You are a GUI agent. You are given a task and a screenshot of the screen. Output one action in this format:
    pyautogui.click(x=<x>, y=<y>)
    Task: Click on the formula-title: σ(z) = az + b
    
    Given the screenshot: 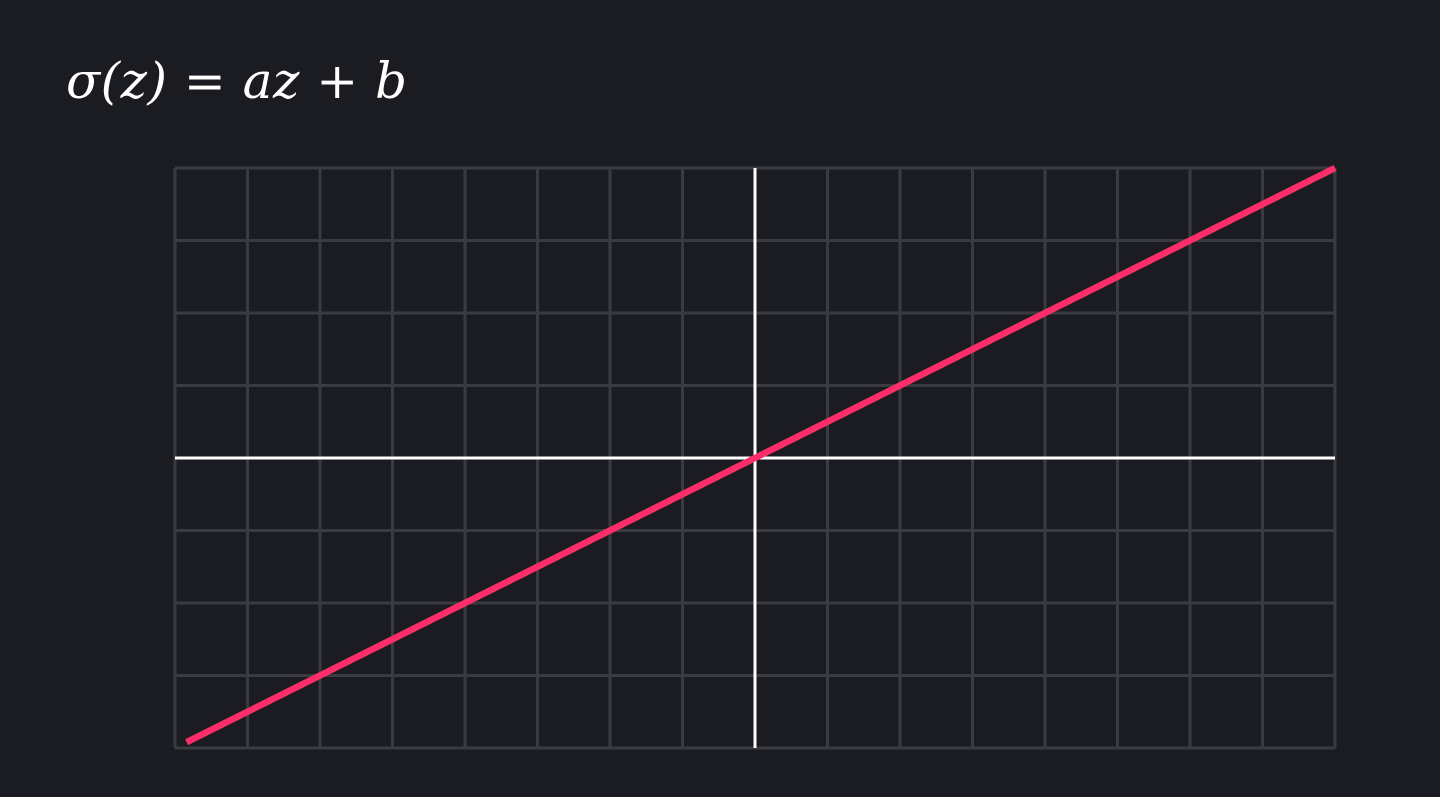 What is the action you would take?
    pyautogui.click(x=237, y=81)
    